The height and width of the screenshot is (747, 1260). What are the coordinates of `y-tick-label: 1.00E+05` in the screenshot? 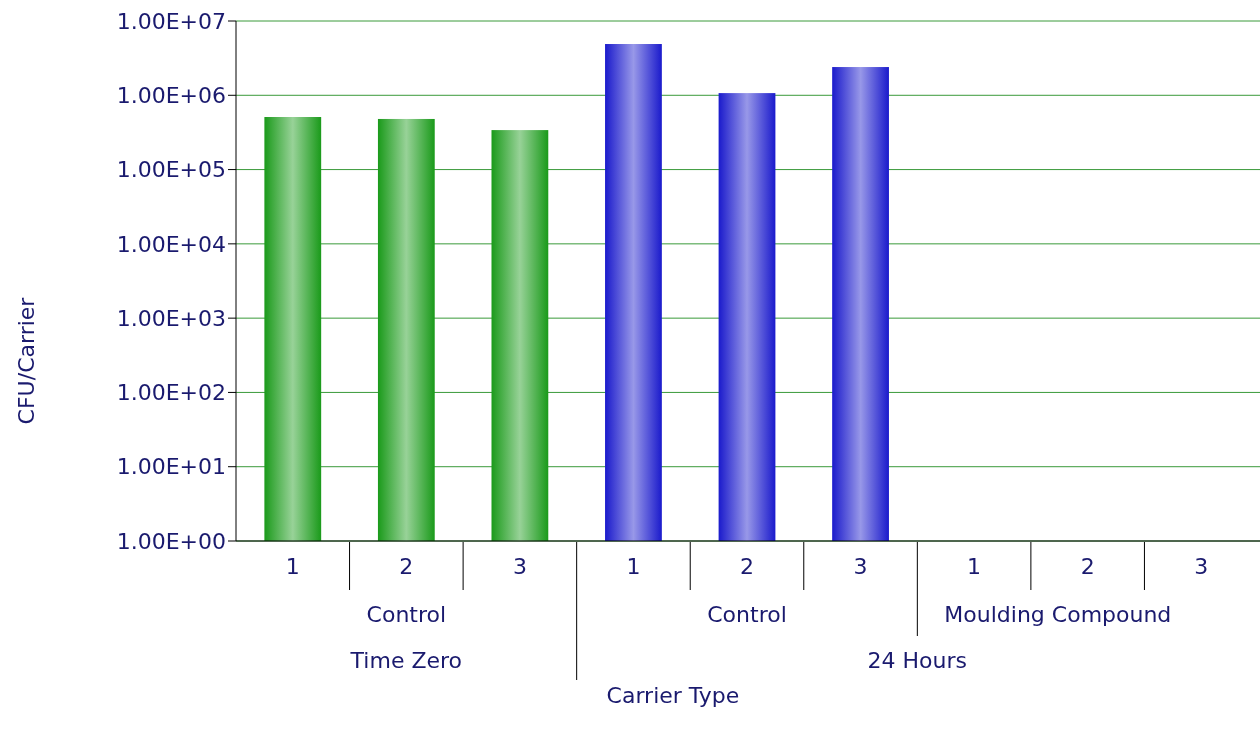 It's located at (171, 170).